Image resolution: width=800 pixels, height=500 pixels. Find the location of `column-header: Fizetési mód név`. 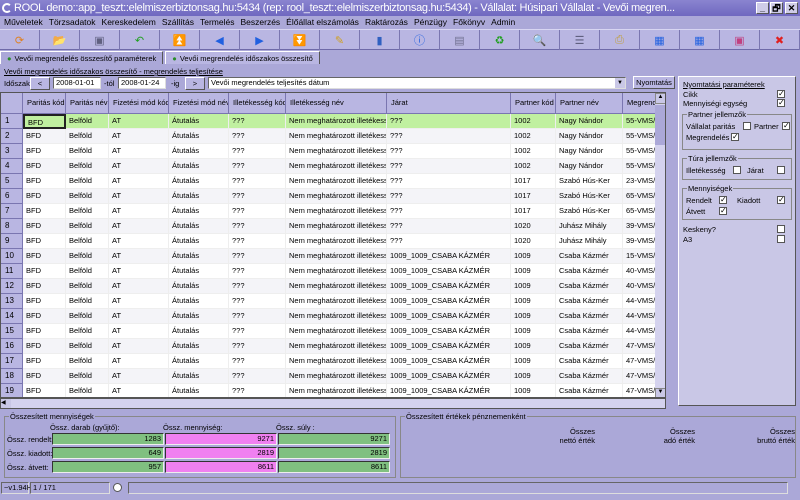

column-header: Fizetési mód név is located at coordinates (199, 103).